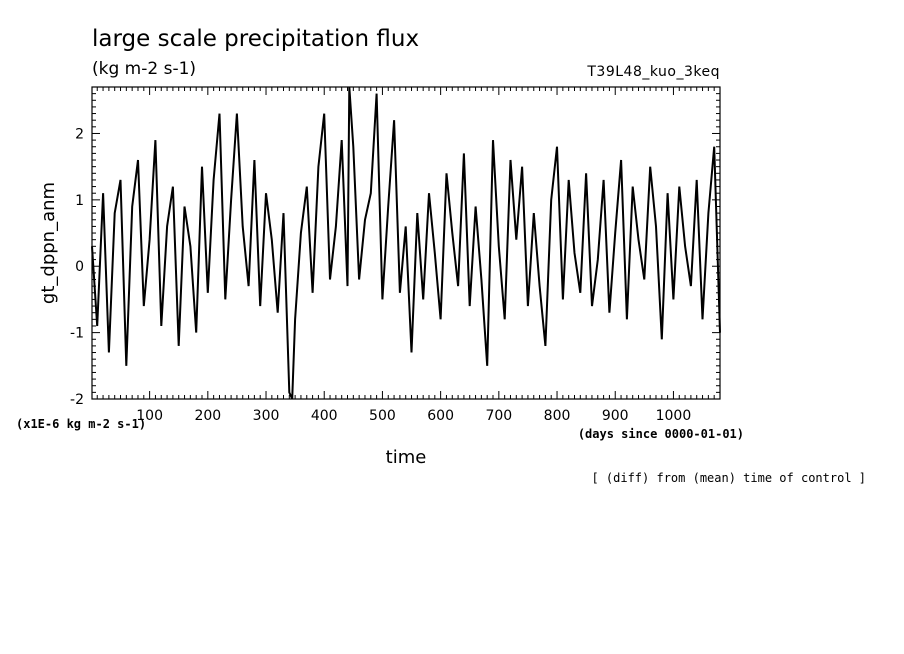 This screenshot has height=654, width=904. I want to click on x-tick-label: 300, so click(266, 416).